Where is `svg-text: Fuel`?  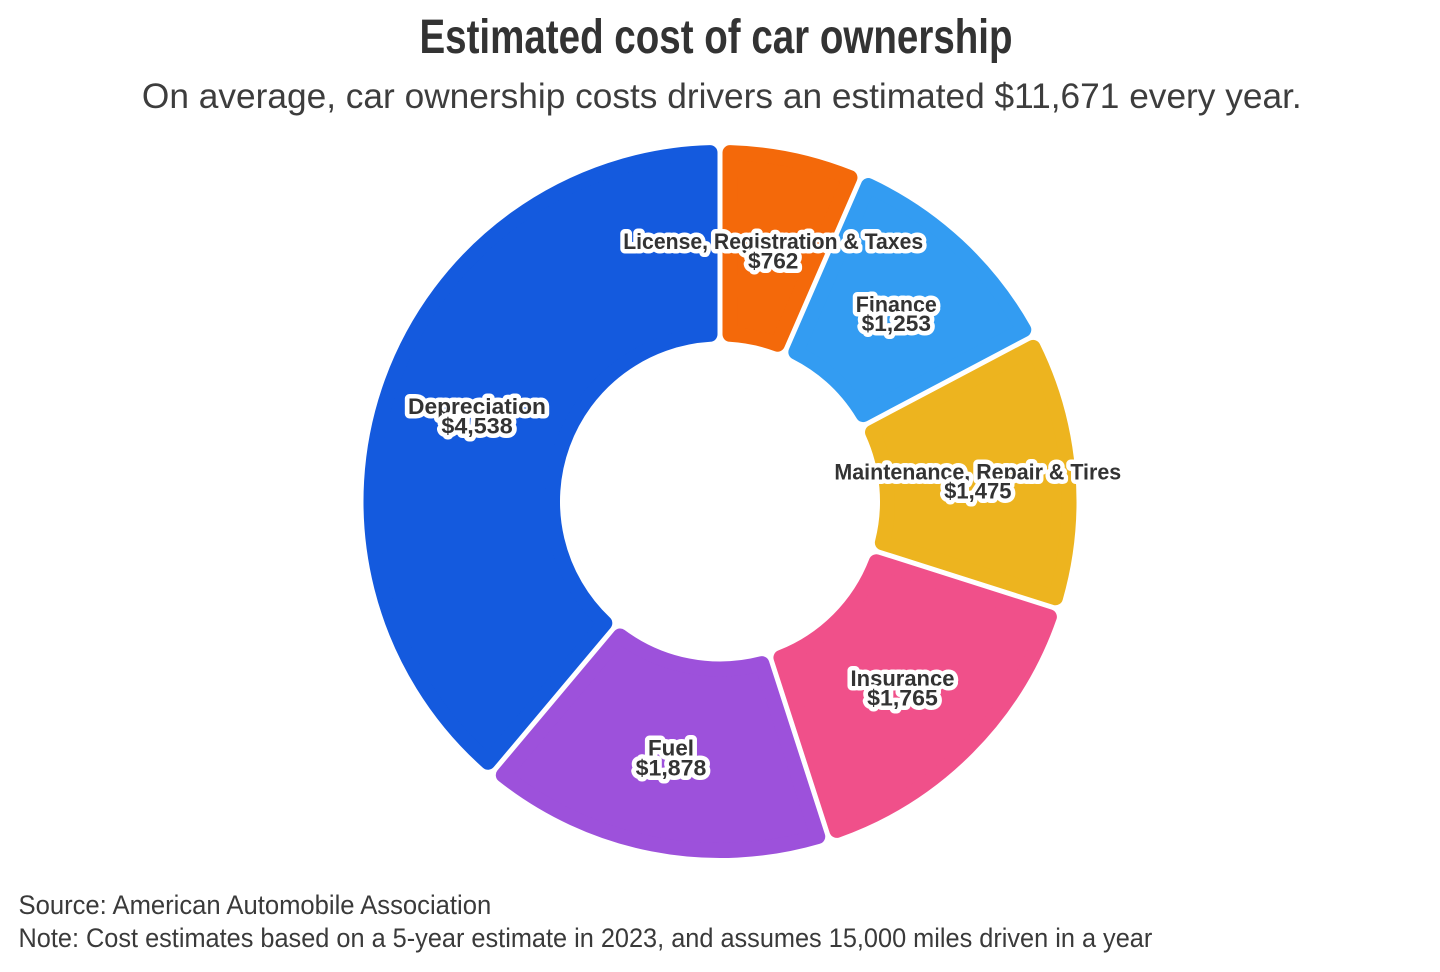
svg-text: Fuel is located at coordinates (671, 747).